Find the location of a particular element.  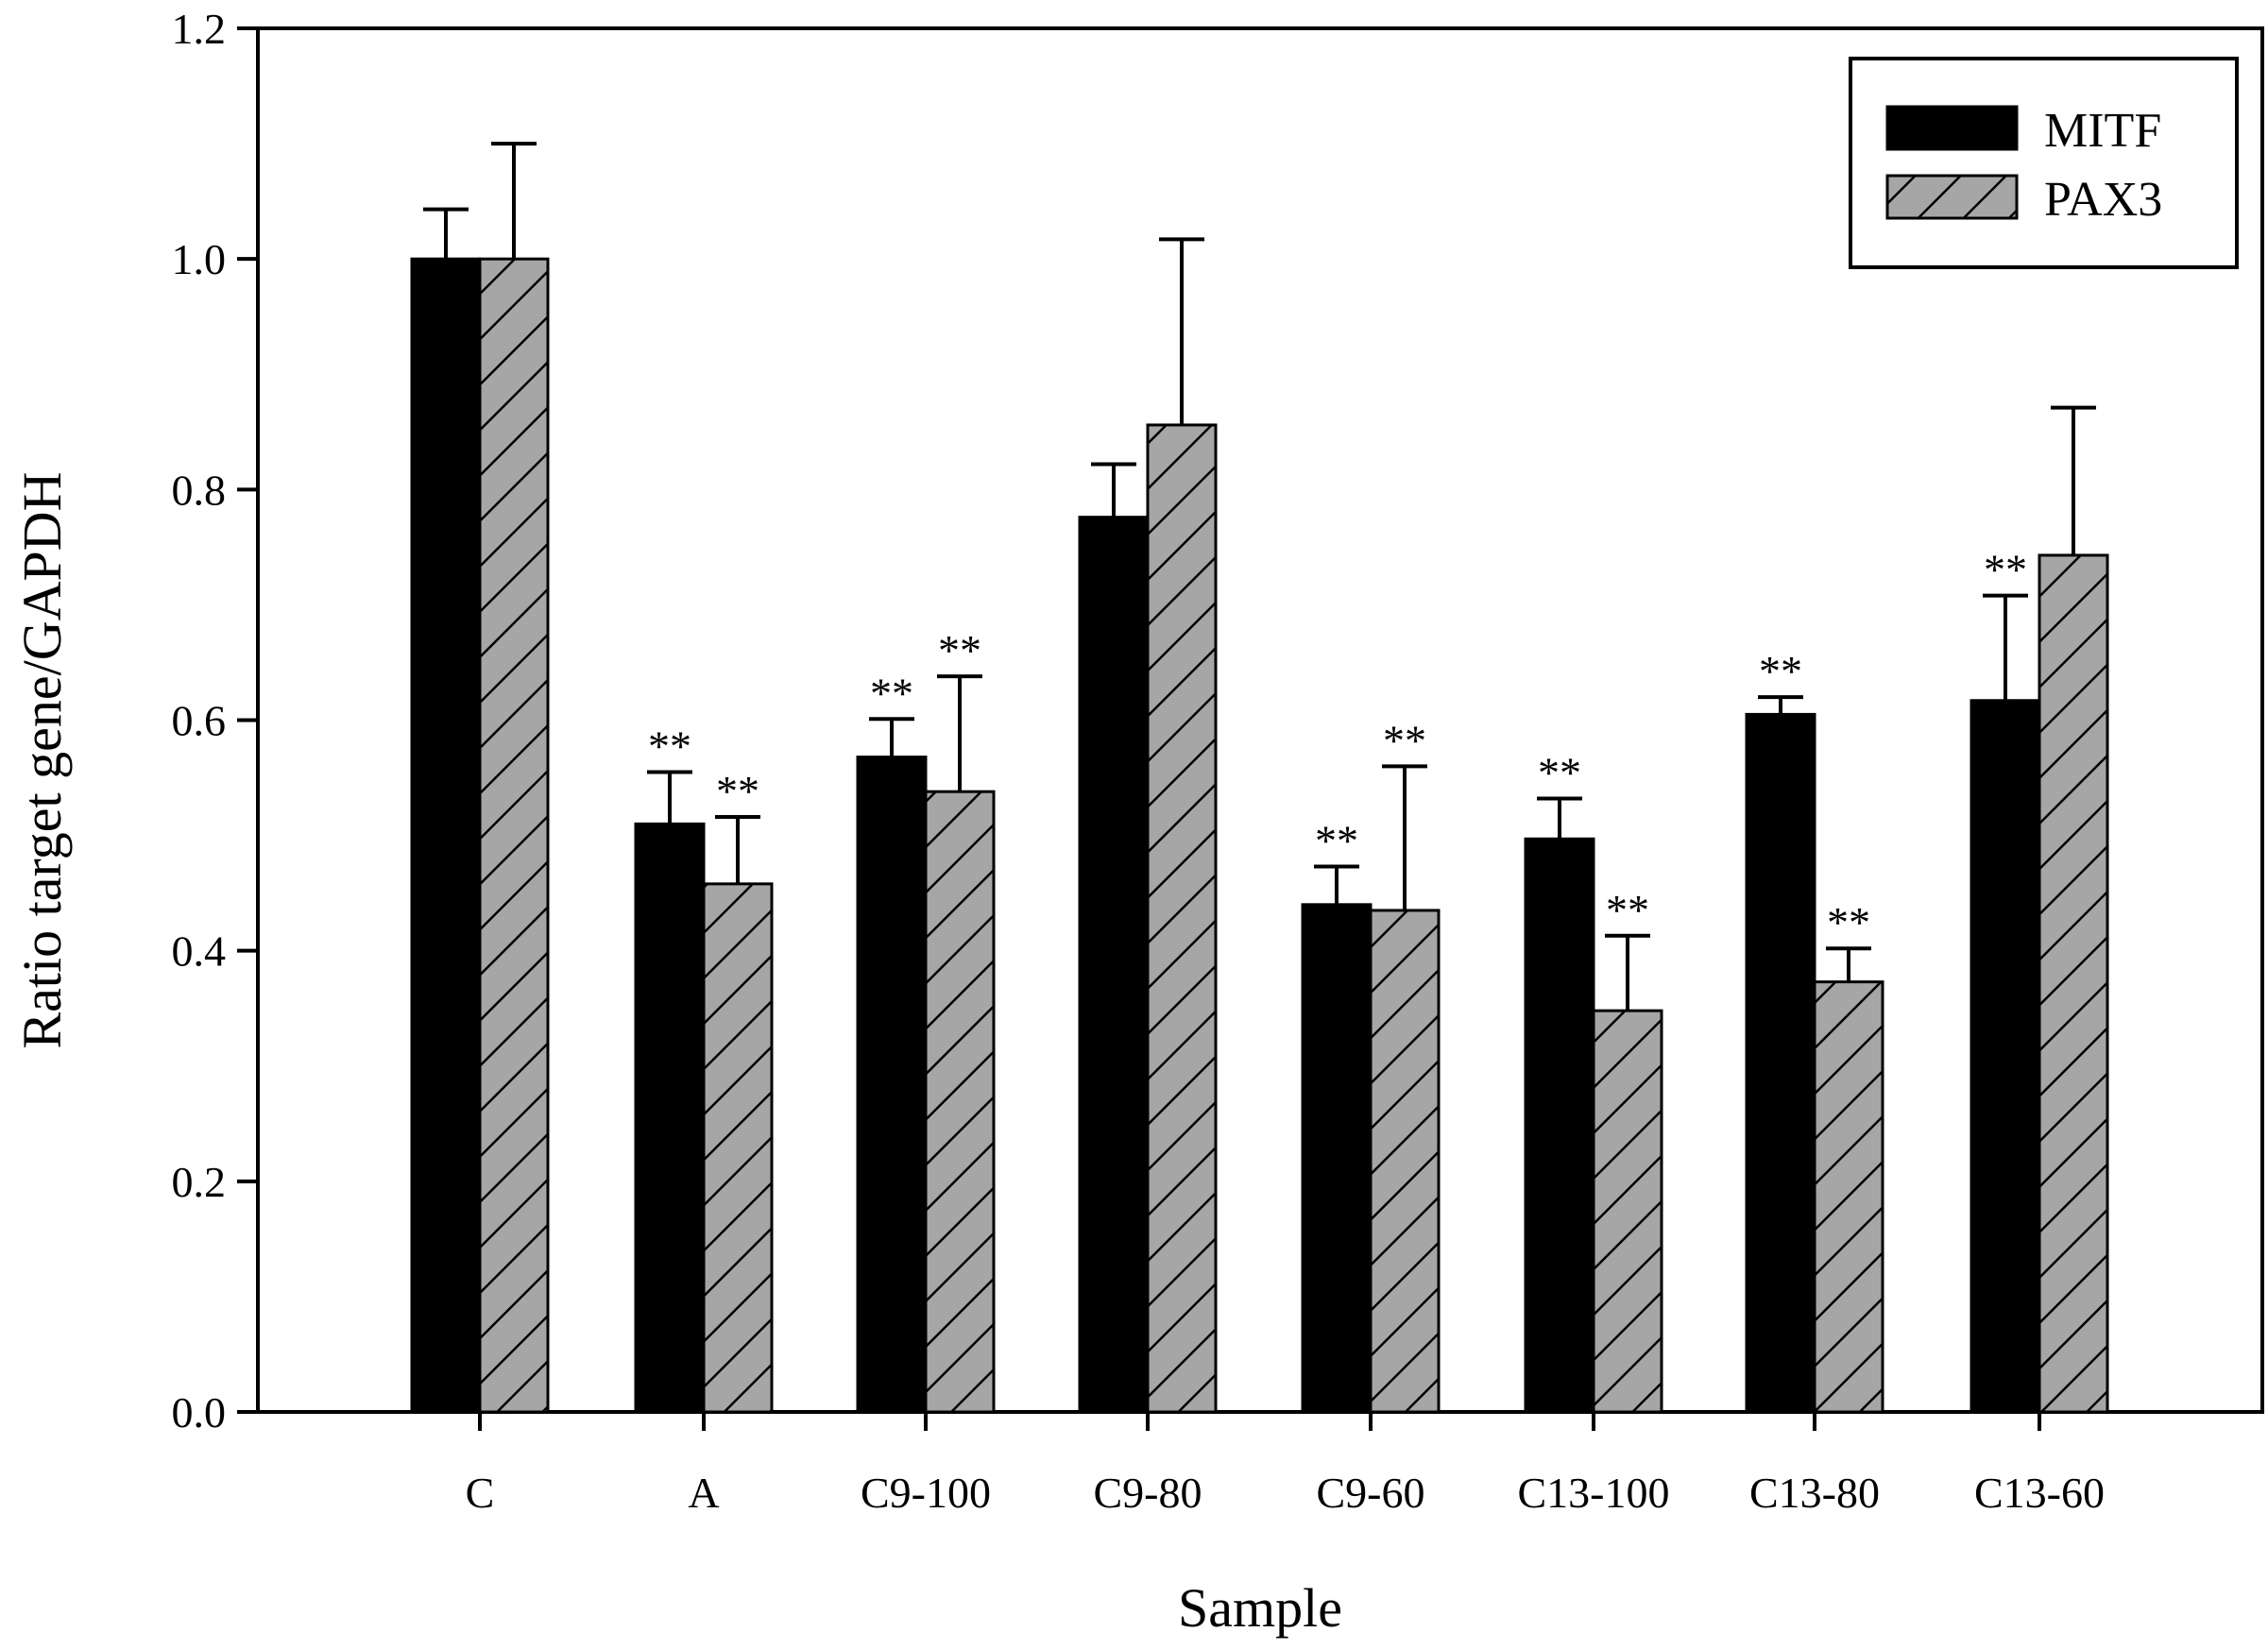

x-tick-label: C9-100 is located at coordinates (926, 1493).